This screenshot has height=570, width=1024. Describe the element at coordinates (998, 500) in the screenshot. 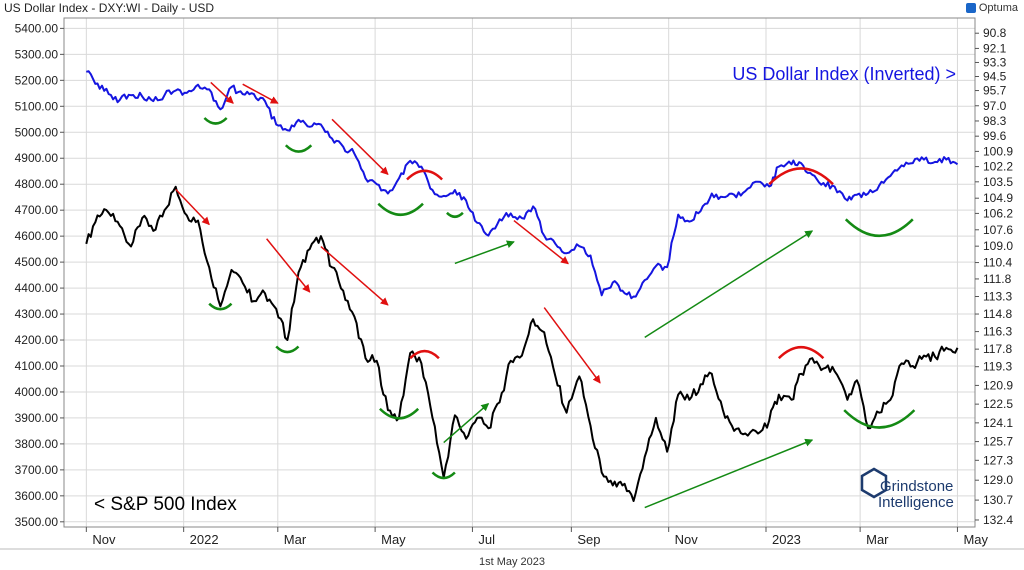

I see `right-tick-label: 130.7` at that location.